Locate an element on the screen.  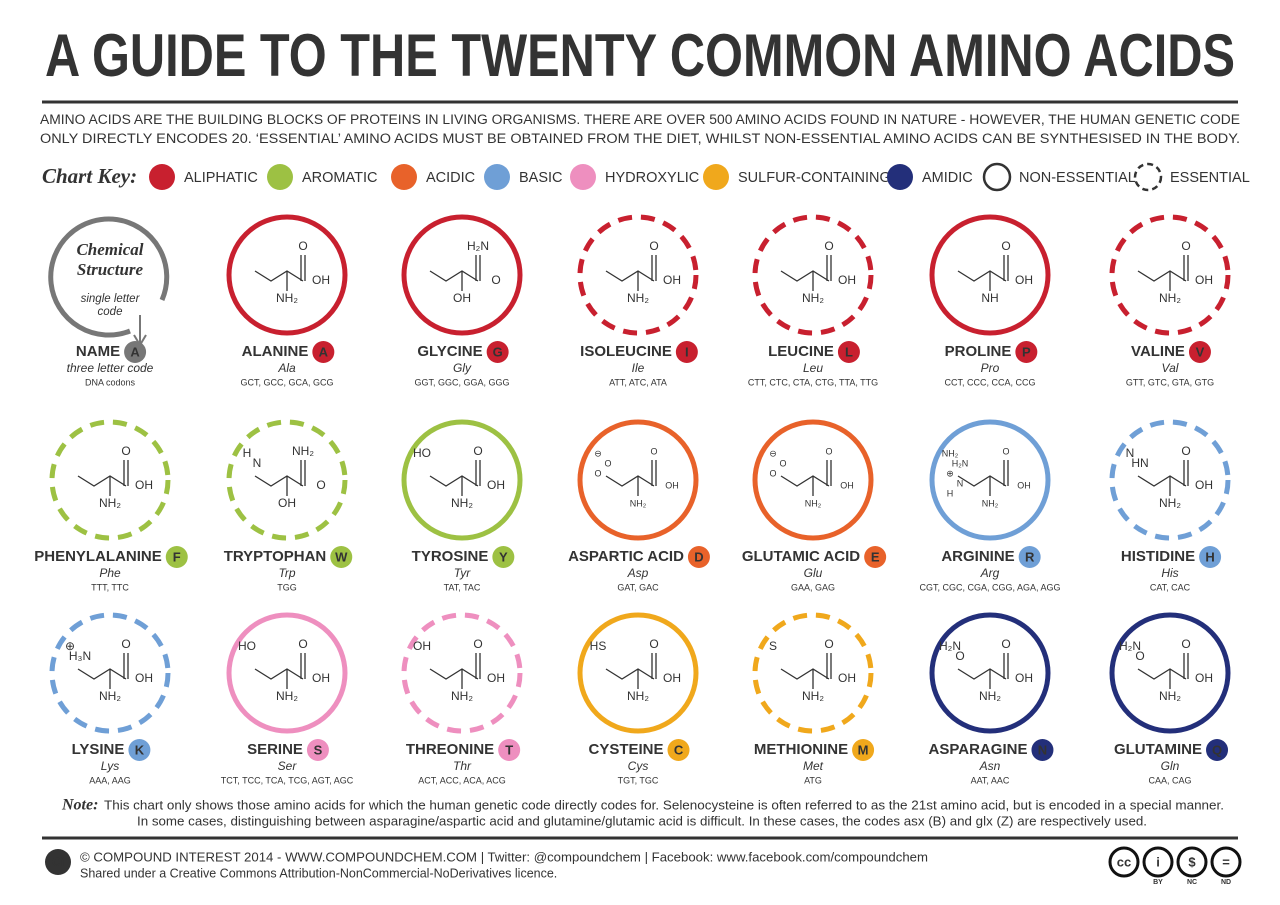
example-letter-note: single letter is located at coordinates (111, 299).